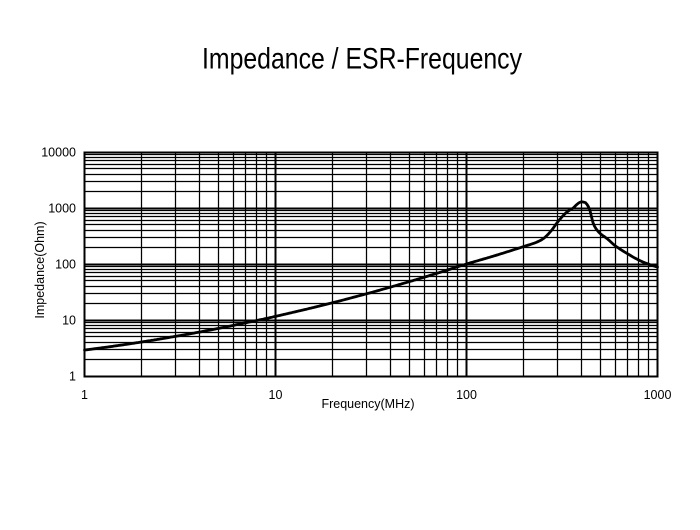 The width and height of the screenshot is (700, 530). I want to click on svg-text: 10000, so click(58, 153).